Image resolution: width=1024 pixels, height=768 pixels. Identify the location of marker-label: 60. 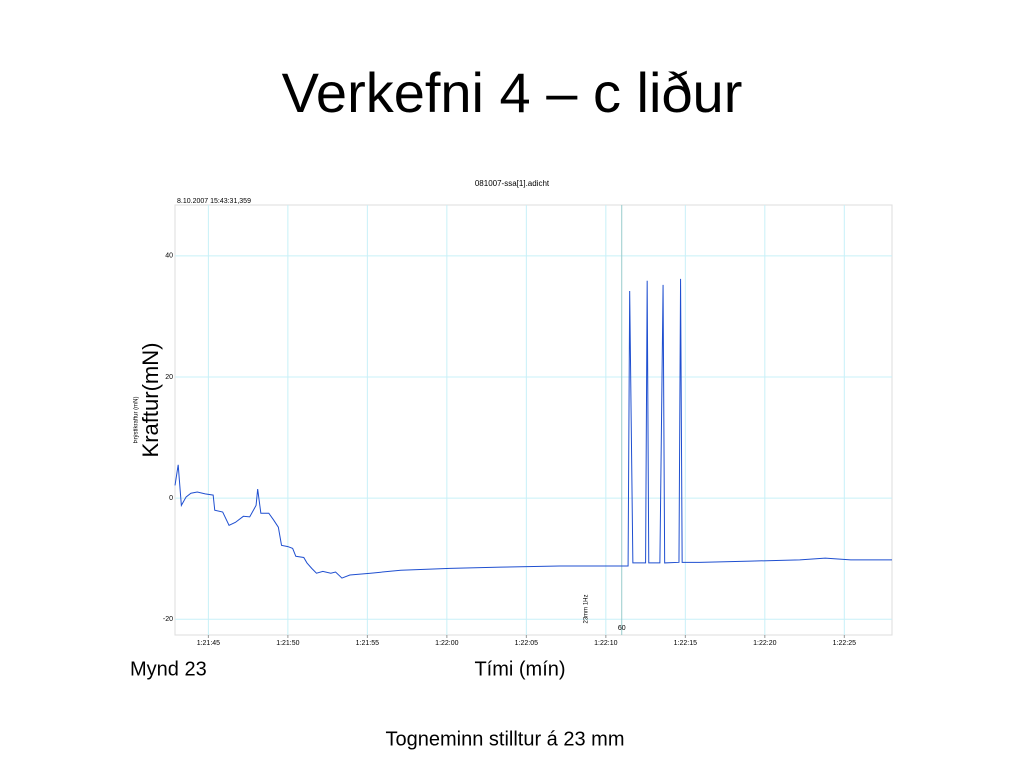
(622, 628).